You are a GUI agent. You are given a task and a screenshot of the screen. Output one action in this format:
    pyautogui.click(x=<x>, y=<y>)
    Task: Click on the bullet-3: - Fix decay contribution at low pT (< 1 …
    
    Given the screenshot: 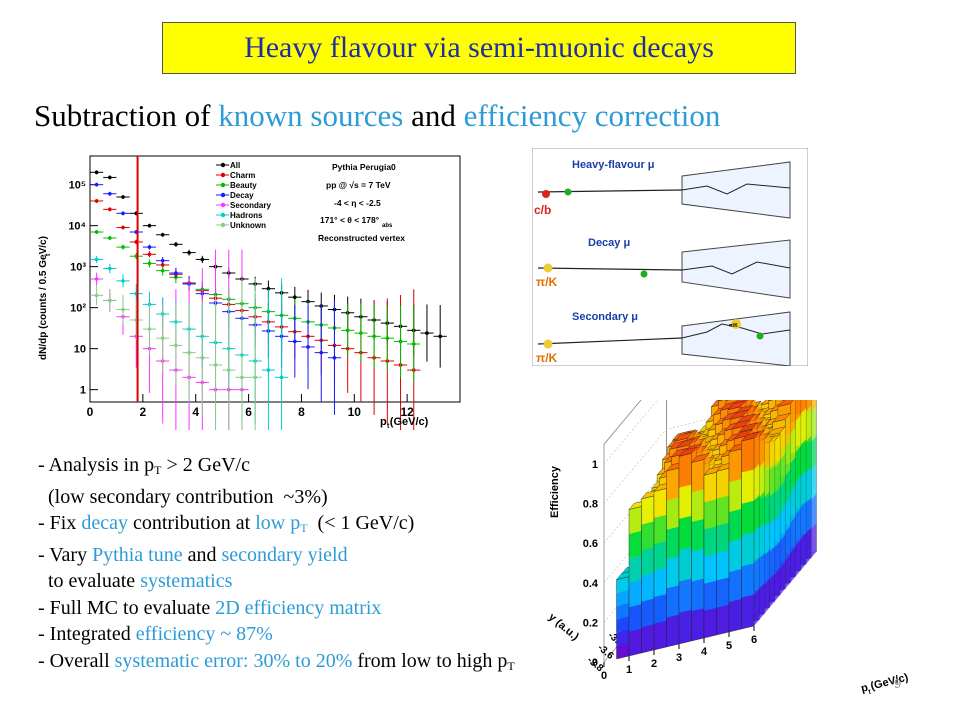 What is the action you would take?
    pyautogui.click(x=308, y=526)
    